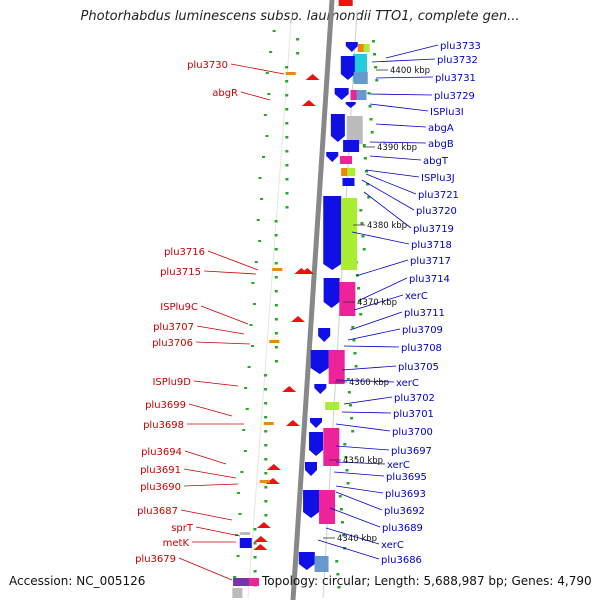  What do you see at coordinates (441, 128) in the screenshot?
I see `right-gene-label: abgA` at bounding box center [441, 128].